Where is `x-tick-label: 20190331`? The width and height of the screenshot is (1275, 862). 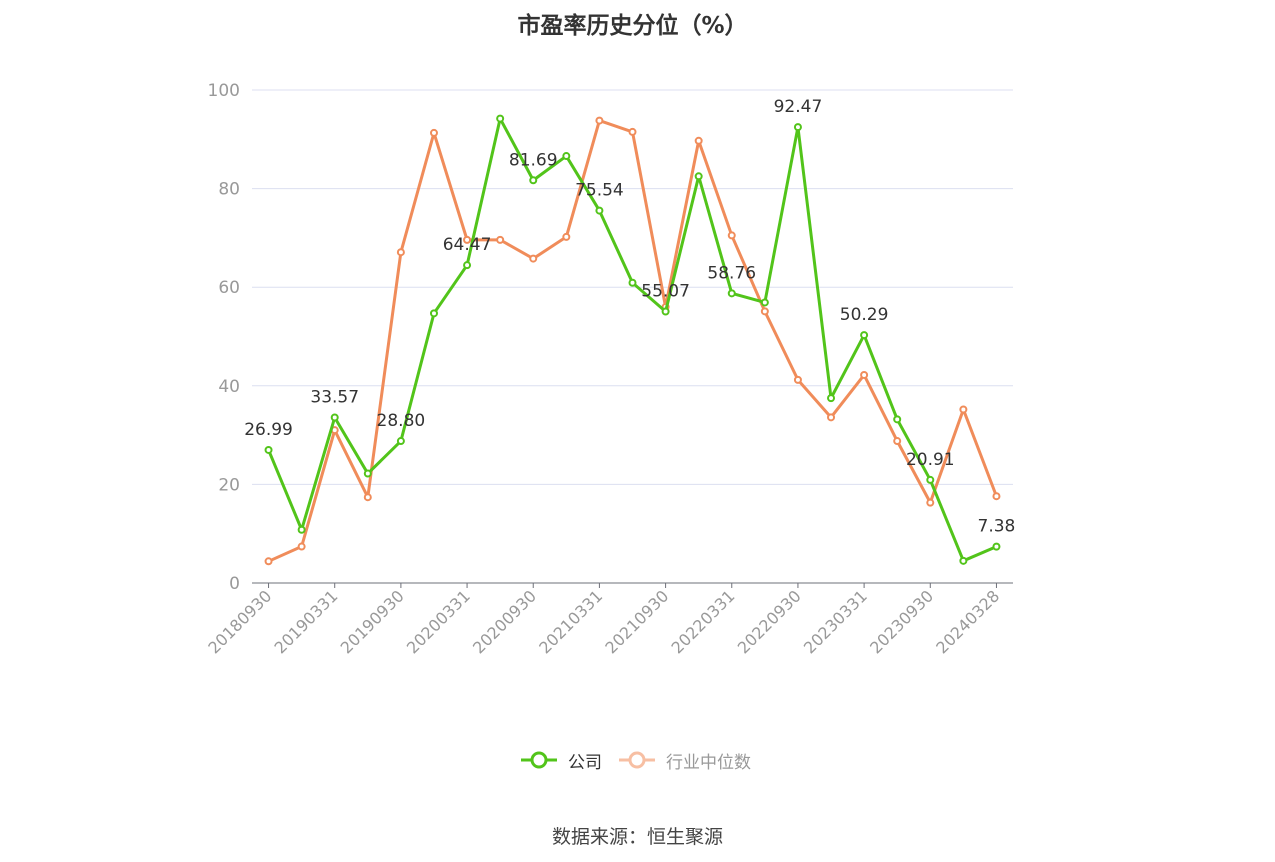
x-tick-label: 20190331 is located at coordinates (306, 621).